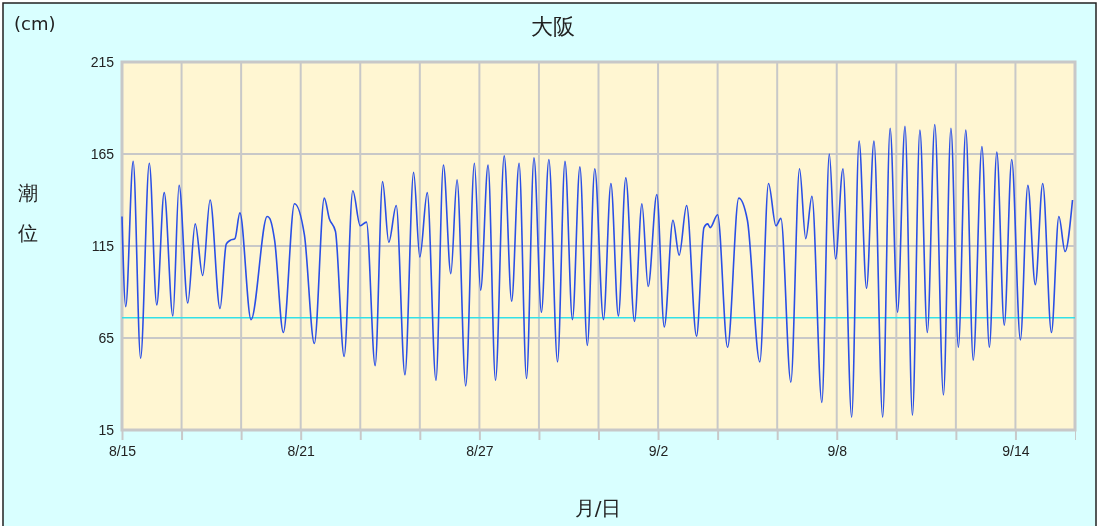 This screenshot has height=526, width=1099. Describe the element at coordinates (103, 245) in the screenshot. I see `y-tick-label: 115` at that location.